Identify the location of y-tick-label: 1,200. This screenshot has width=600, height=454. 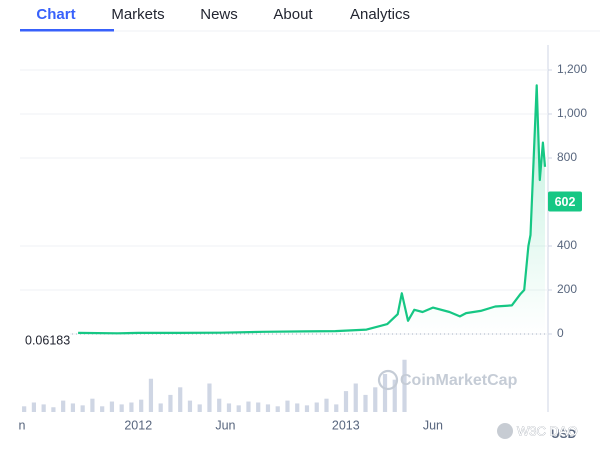
(572, 69).